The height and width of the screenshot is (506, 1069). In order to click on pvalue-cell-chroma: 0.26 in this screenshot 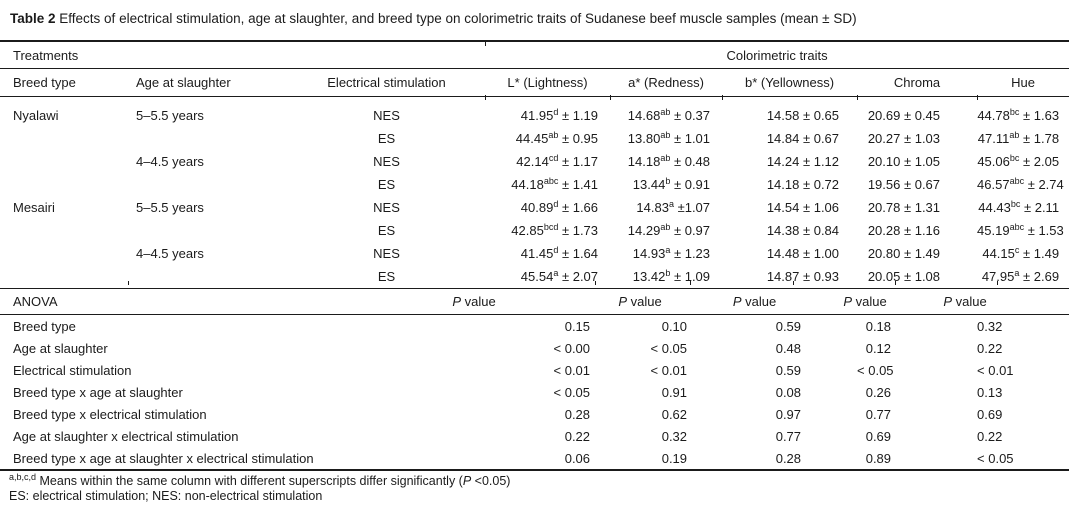, I will do `click(878, 392)`.